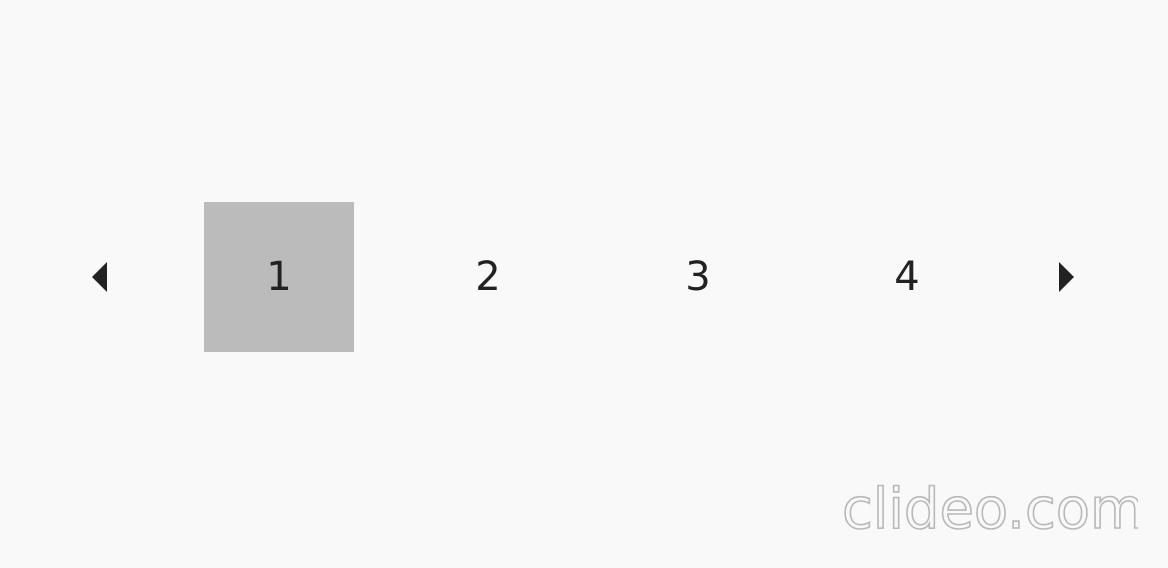 The image size is (1168, 568). Describe the element at coordinates (990, 508) in the screenshot. I see `watermark-text: clideo.com` at that location.